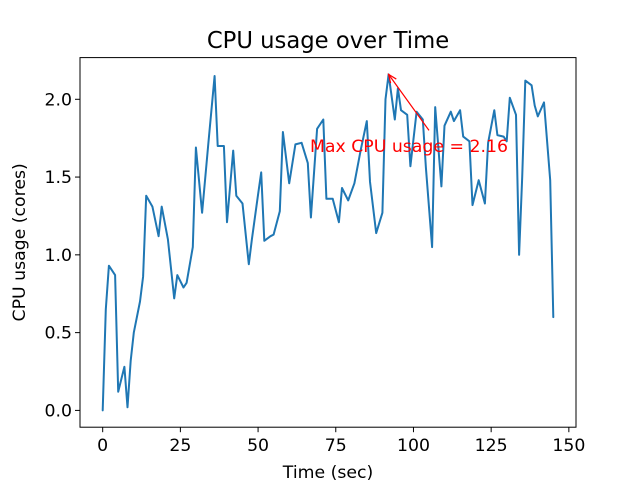 The width and height of the screenshot is (640, 480). What do you see at coordinates (413, 446) in the screenshot?
I see `x-tick-label: 100` at bounding box center [413, 446].